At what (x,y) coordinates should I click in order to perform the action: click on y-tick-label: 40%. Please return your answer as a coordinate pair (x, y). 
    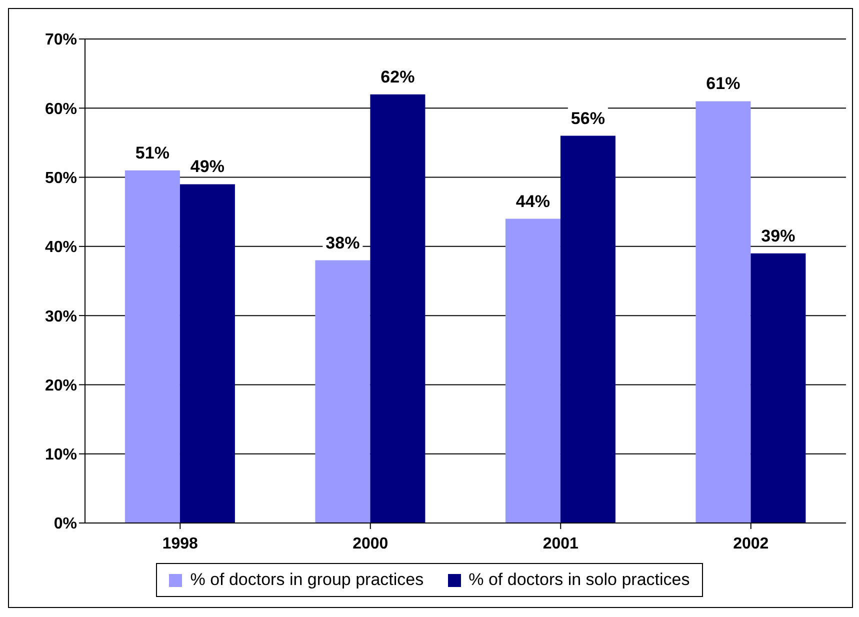
    Looking at the image, I should click on (60, 247).